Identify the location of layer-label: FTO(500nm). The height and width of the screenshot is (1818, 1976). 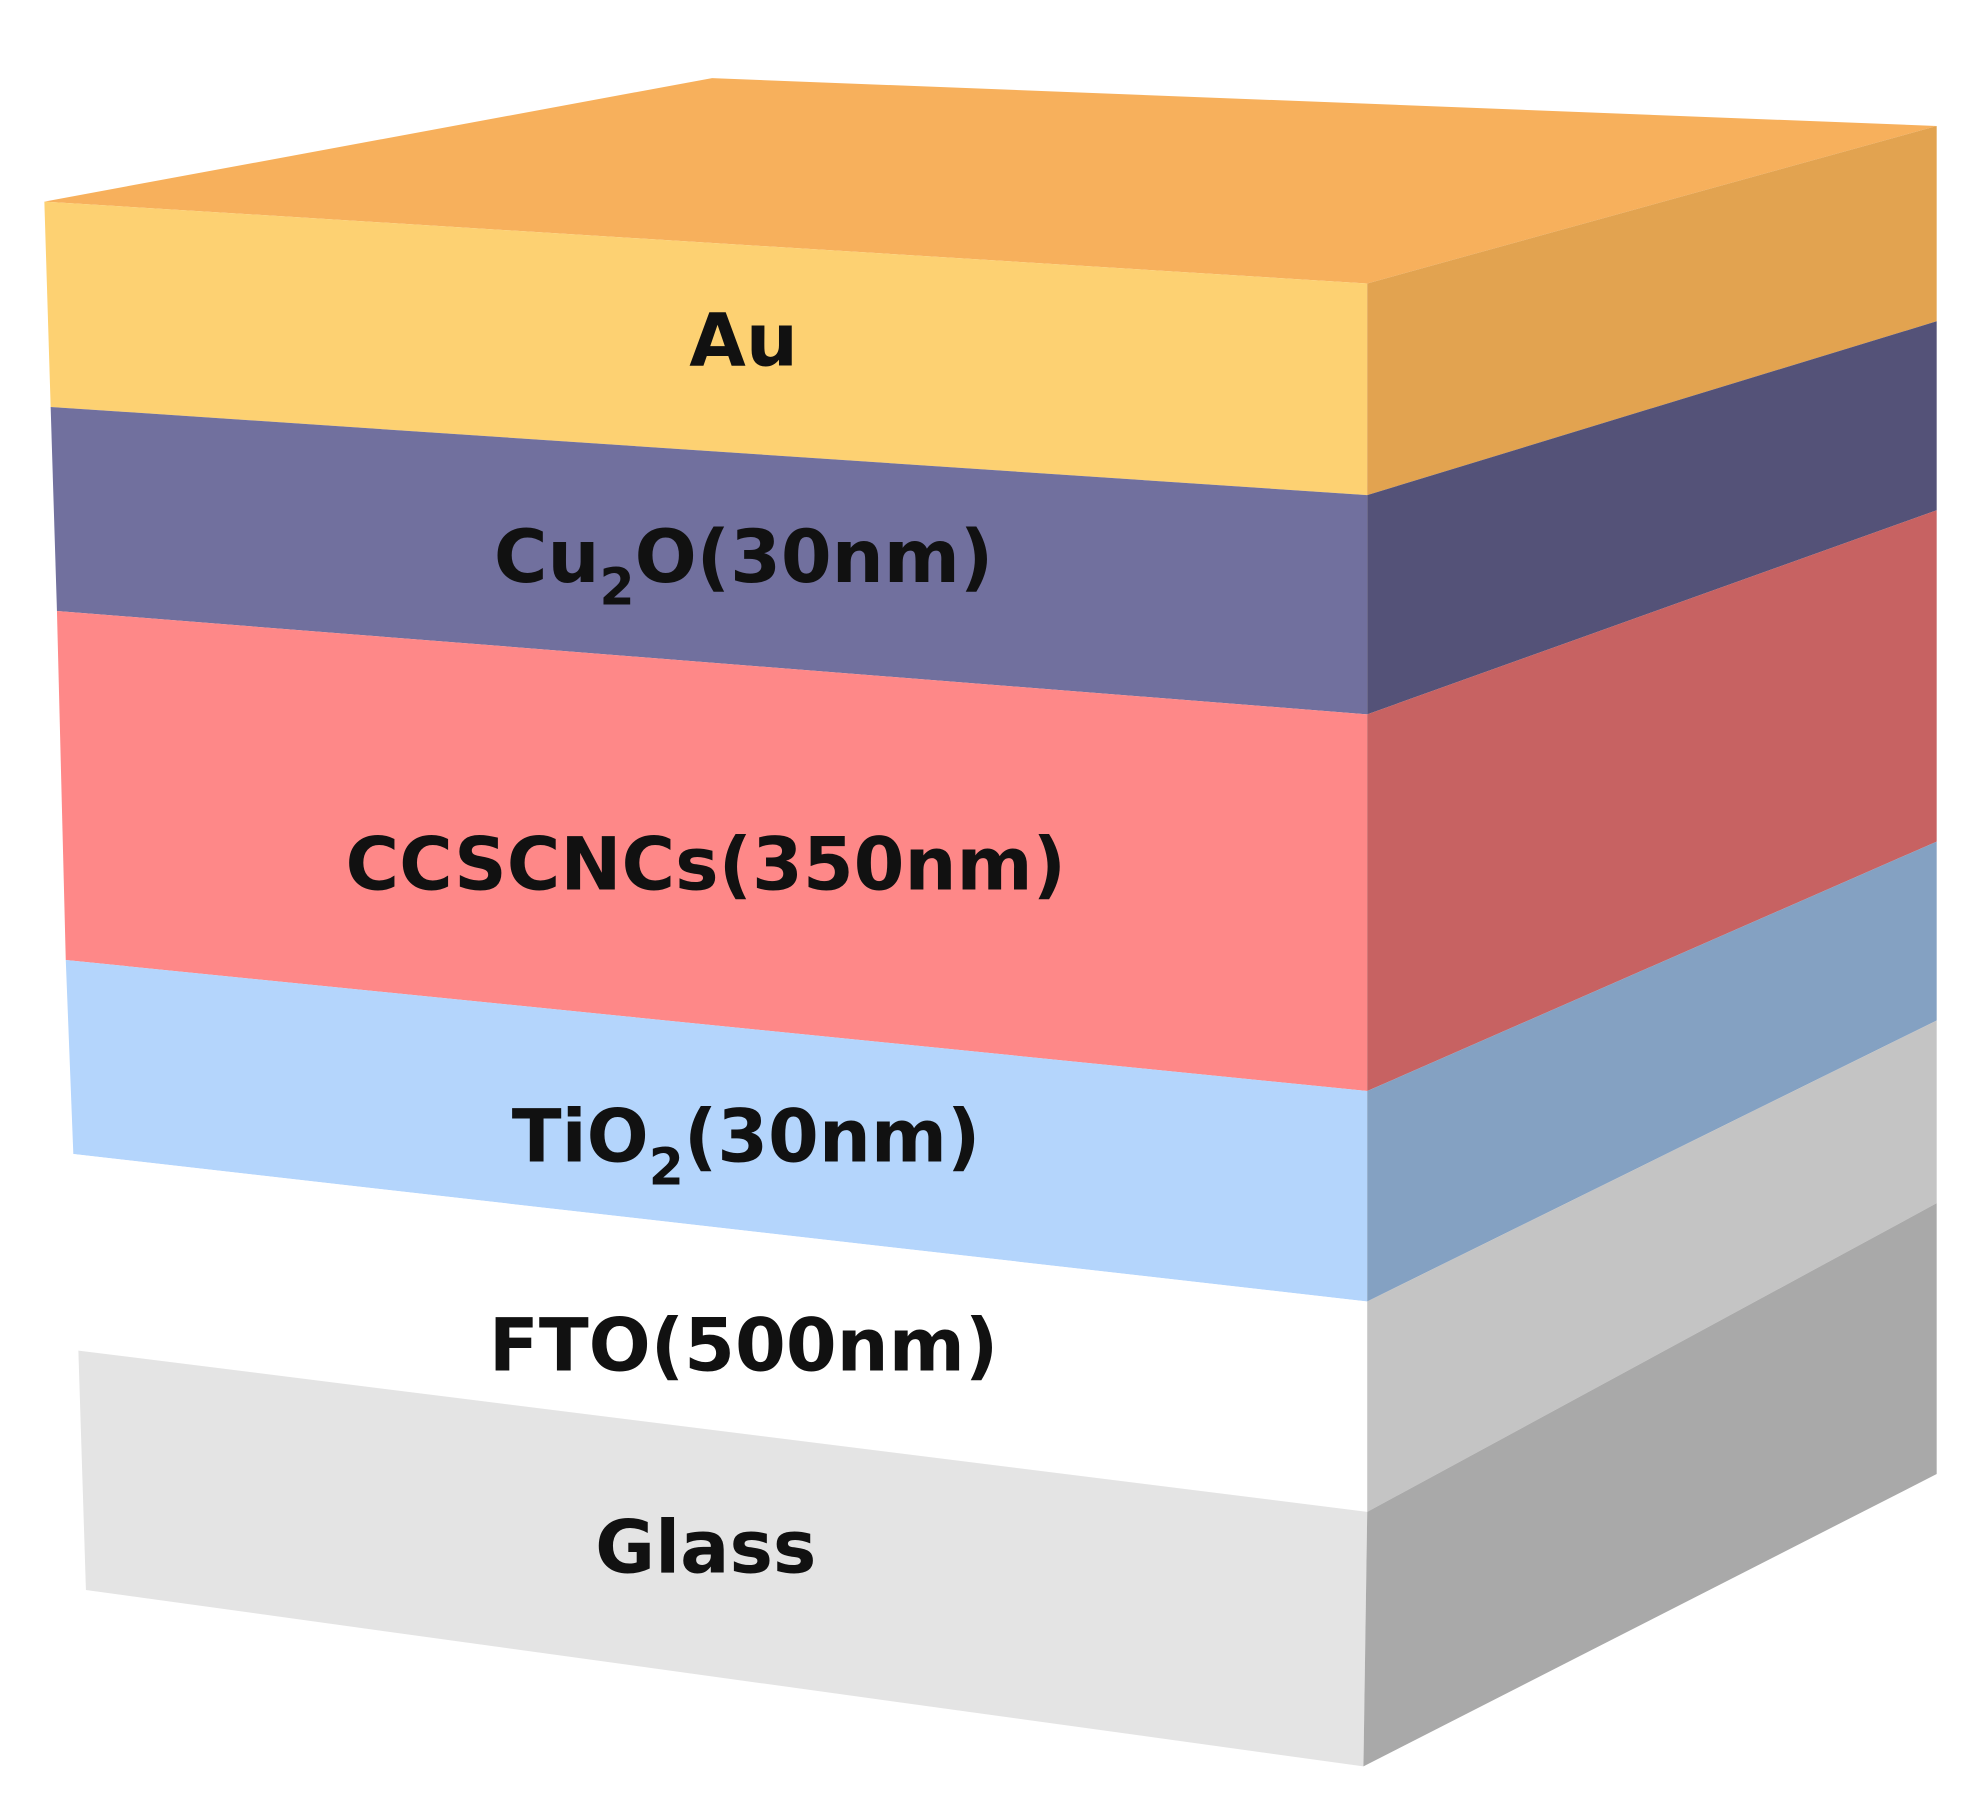
(743, 1346).